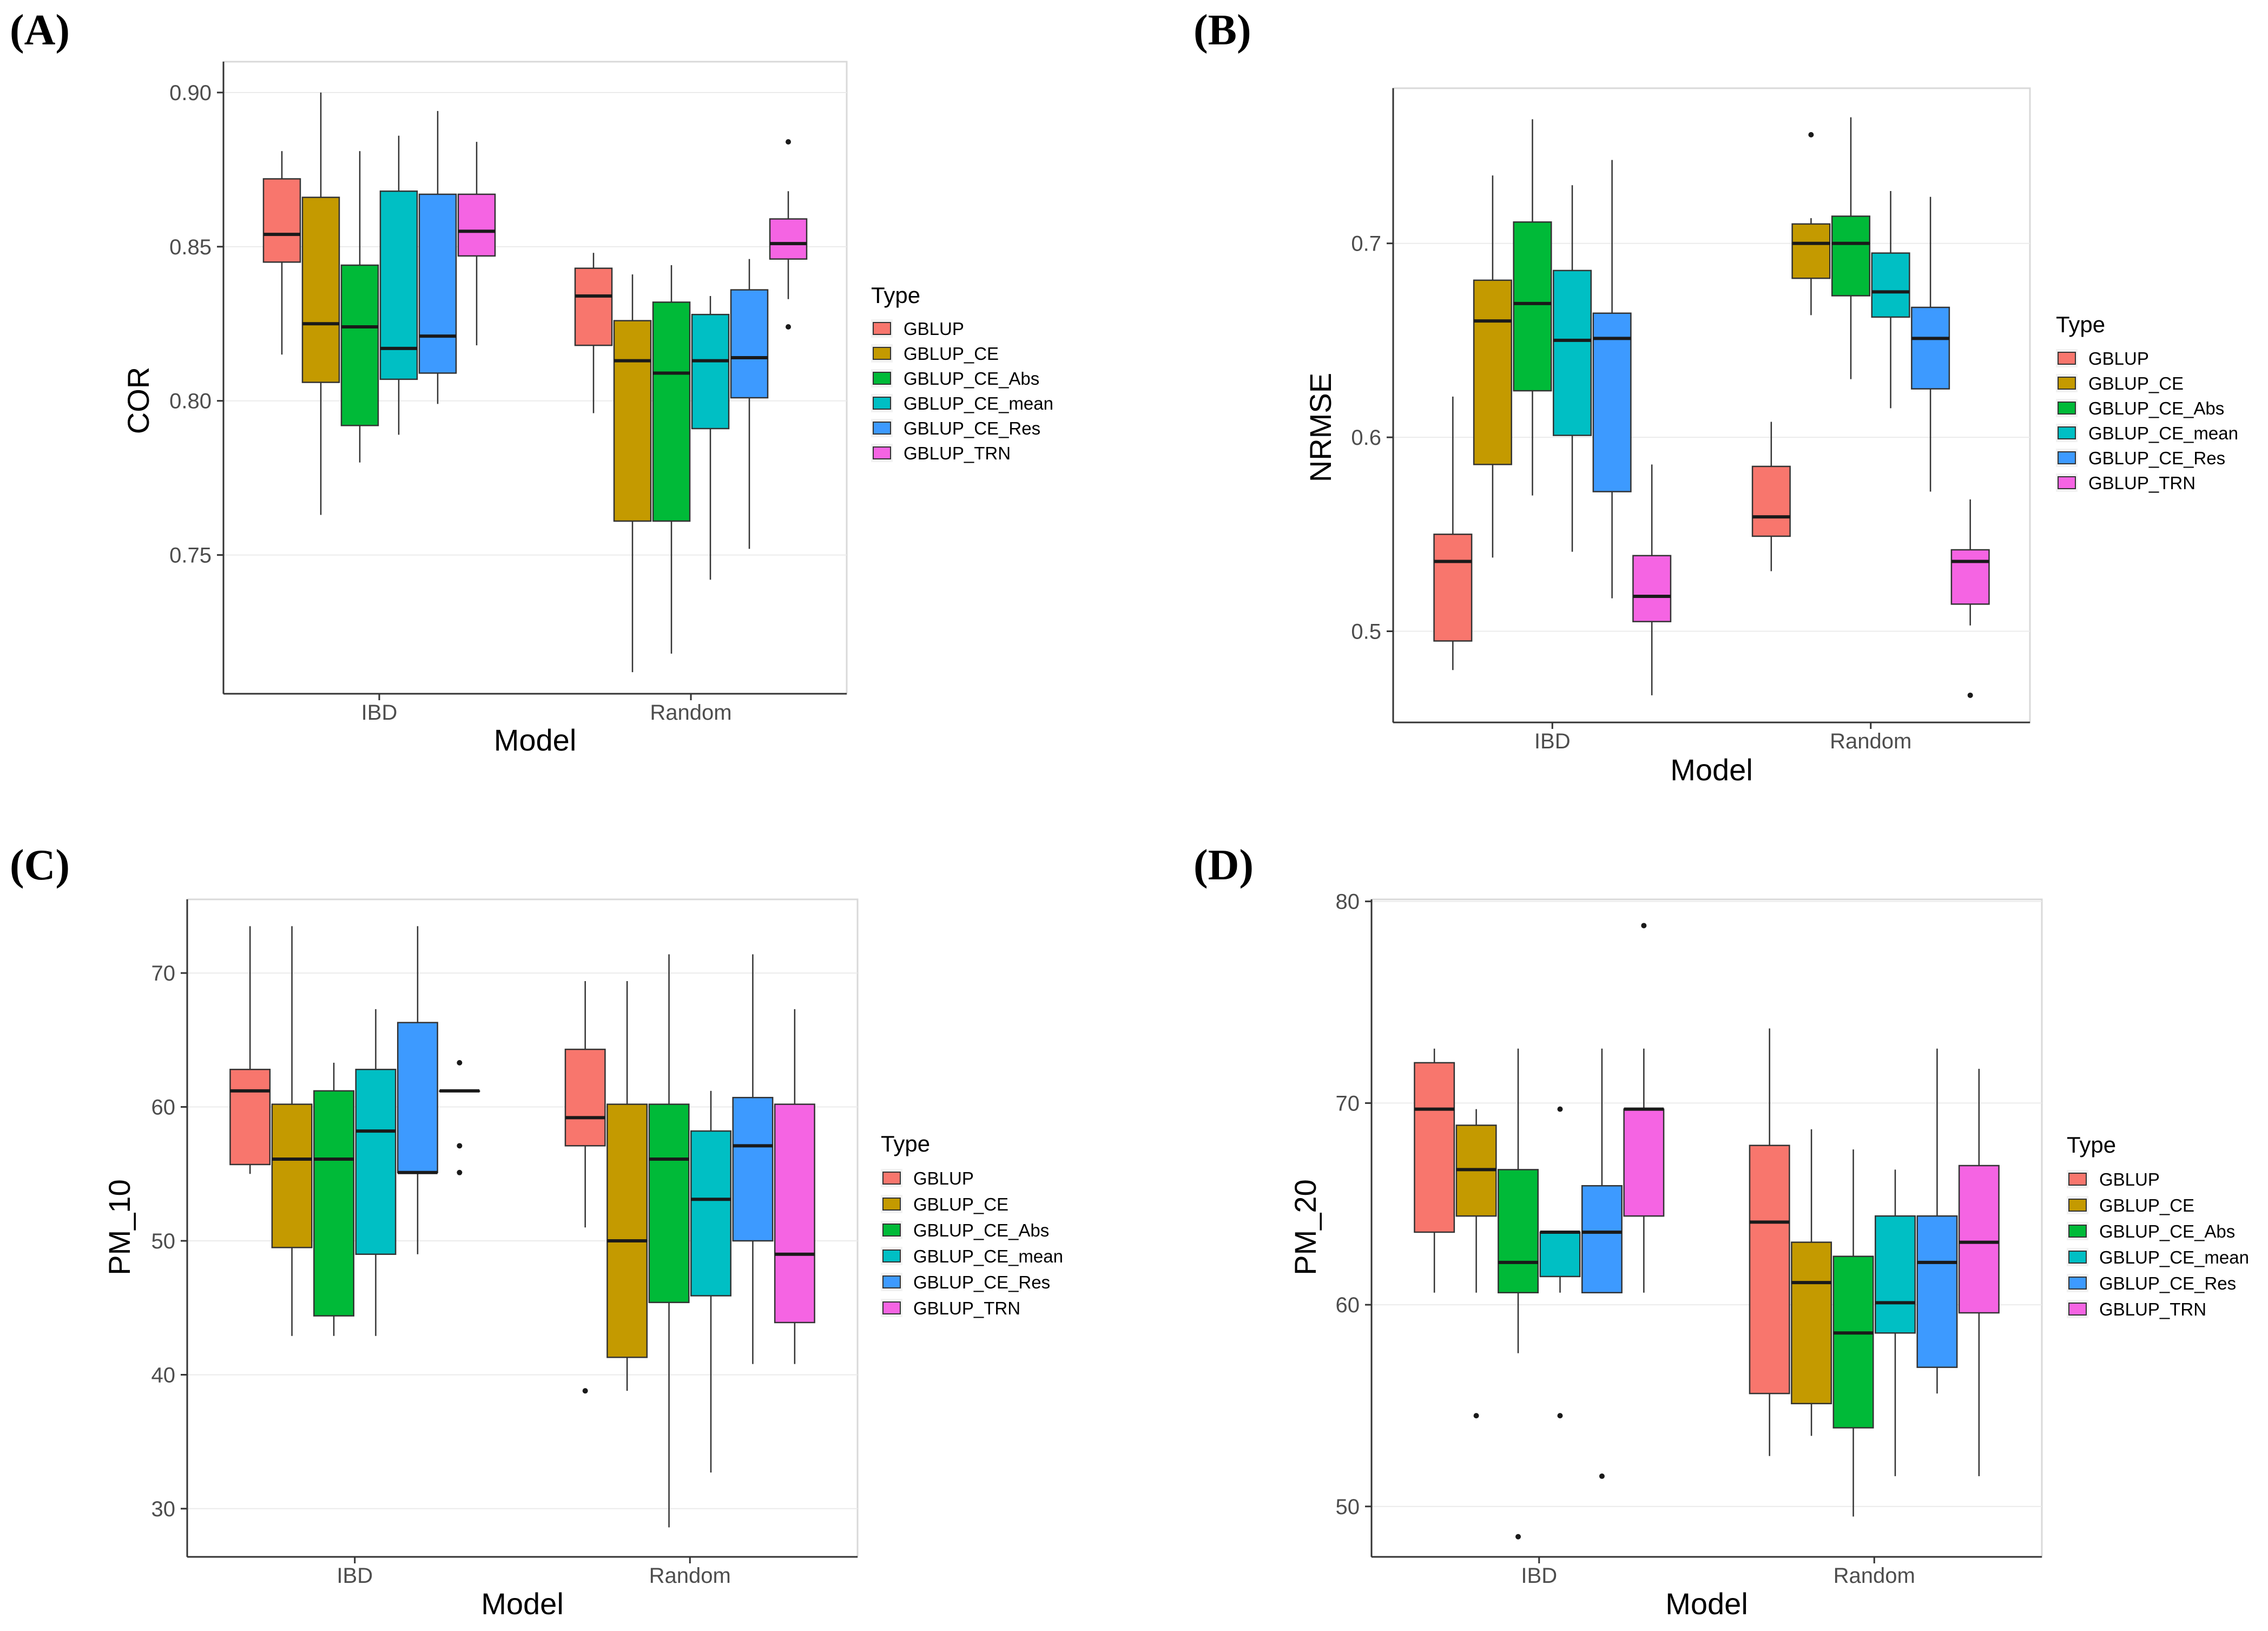 Image resolution: width=2268 pixels, height=1631 pixels. Describe the element at coordinates (1453, 533) in the screenshot. I see `box-GBLUP-IBD` at that location.